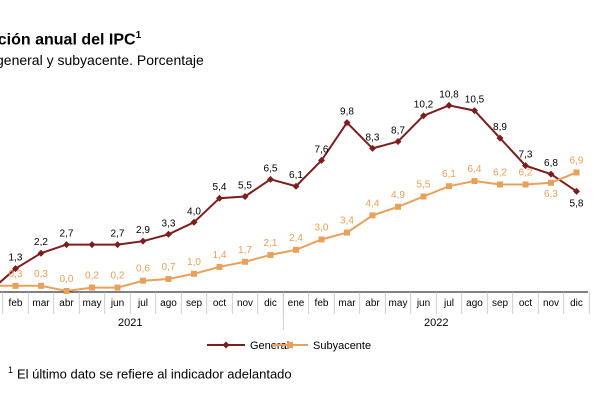  Describe the element at coordinates (143, 269) in the screenshot. I see `data-label-subyacente: 0,6` at that location.